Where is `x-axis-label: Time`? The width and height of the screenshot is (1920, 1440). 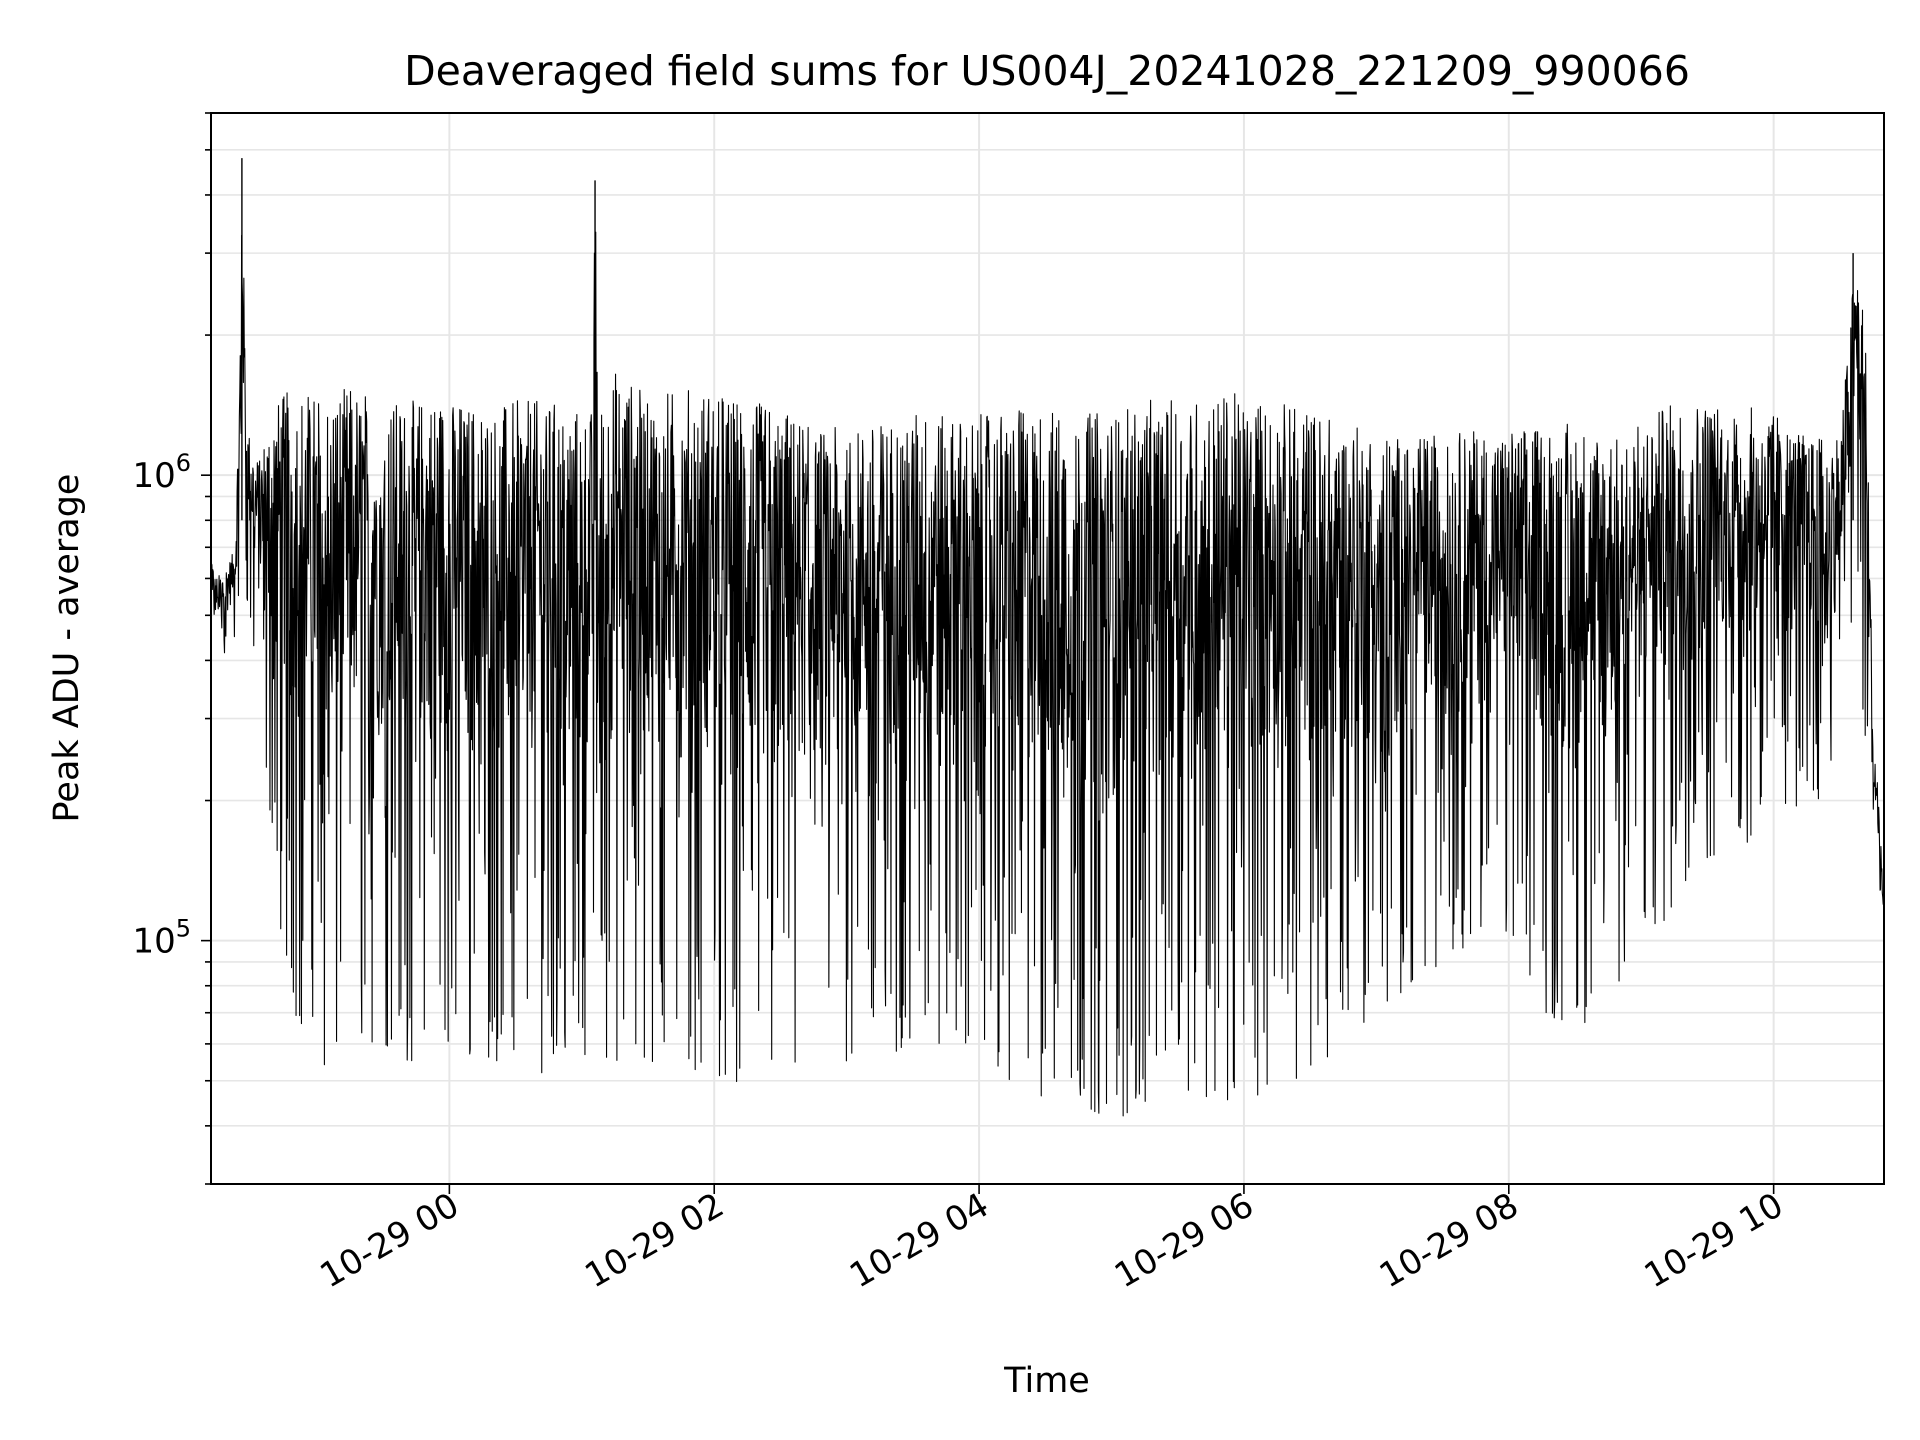
x-axis-label: Time is located at coordinates (1046, 1381).